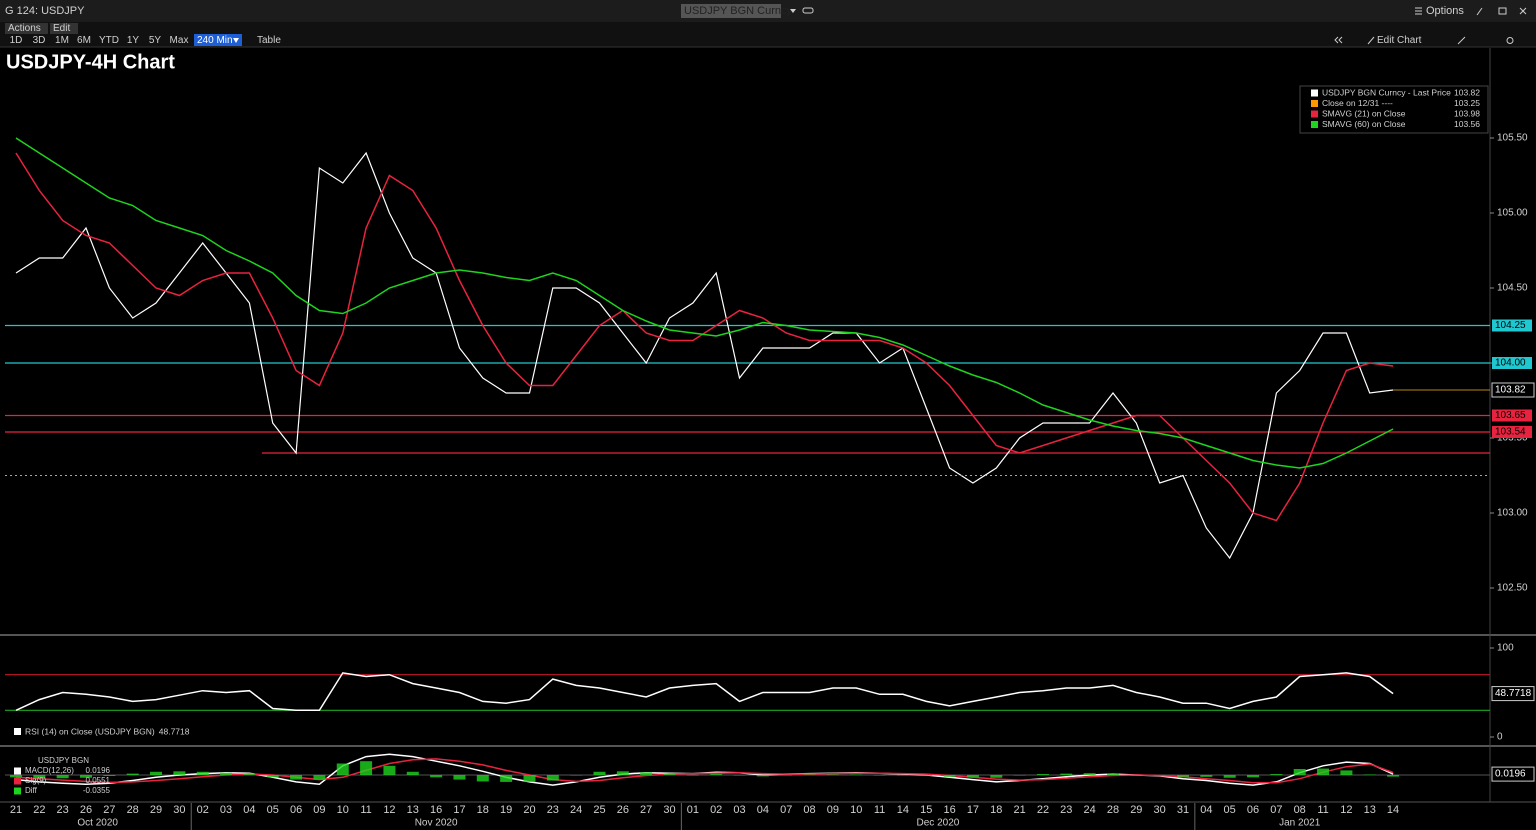 This screenshot has width=1536, height=830. What do you see at coordinates (16, 40) in the screenshot?
I see `period-button: 1D` at bounding box center [16, 40].